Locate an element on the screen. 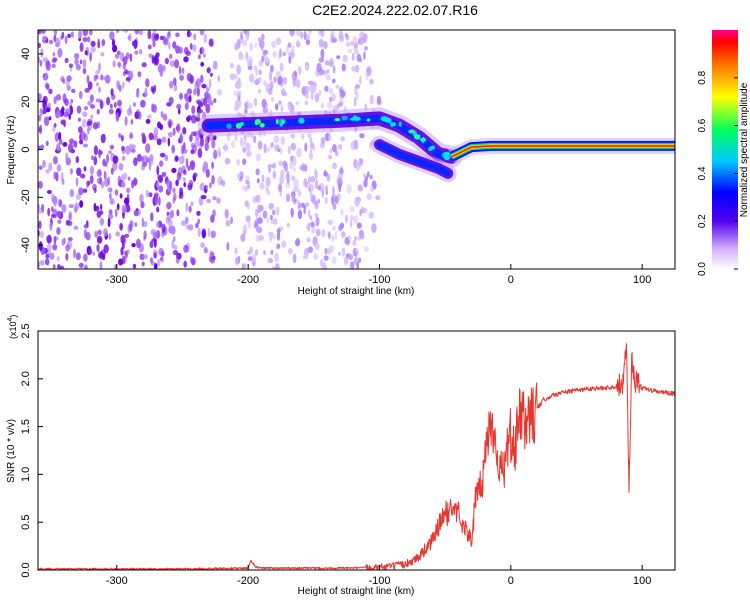  colorbar-ticks: 0.0 0.2 0.4 0.6 0.8 is located at coordinates (717, 173).